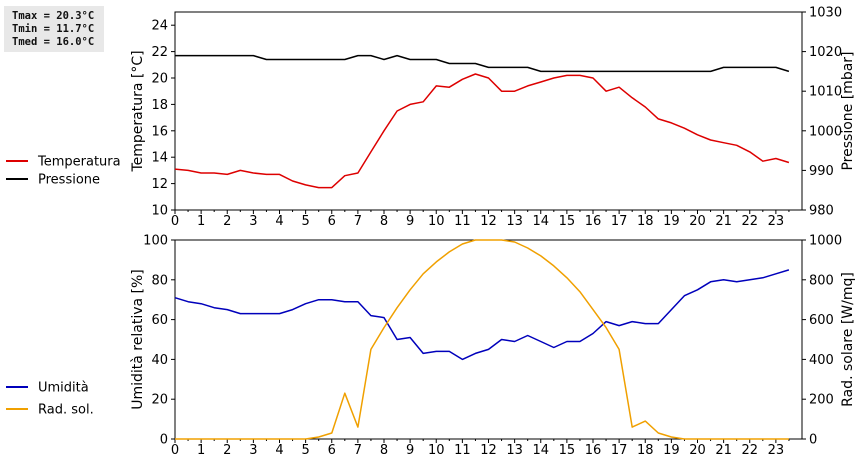 This screenshot has height=460, width=860. I want to click on y-left-tick-label: 60, so click(159, 320).